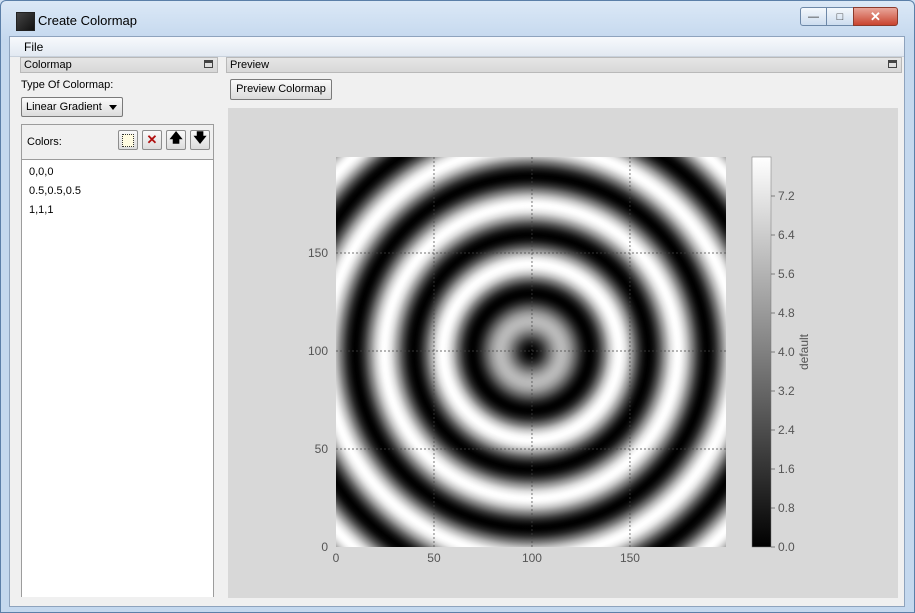  Describe the element at coordinates (67, 85) in the screenshot. I see `type-of-colormap-label: Type Of Colormap:` at that location.